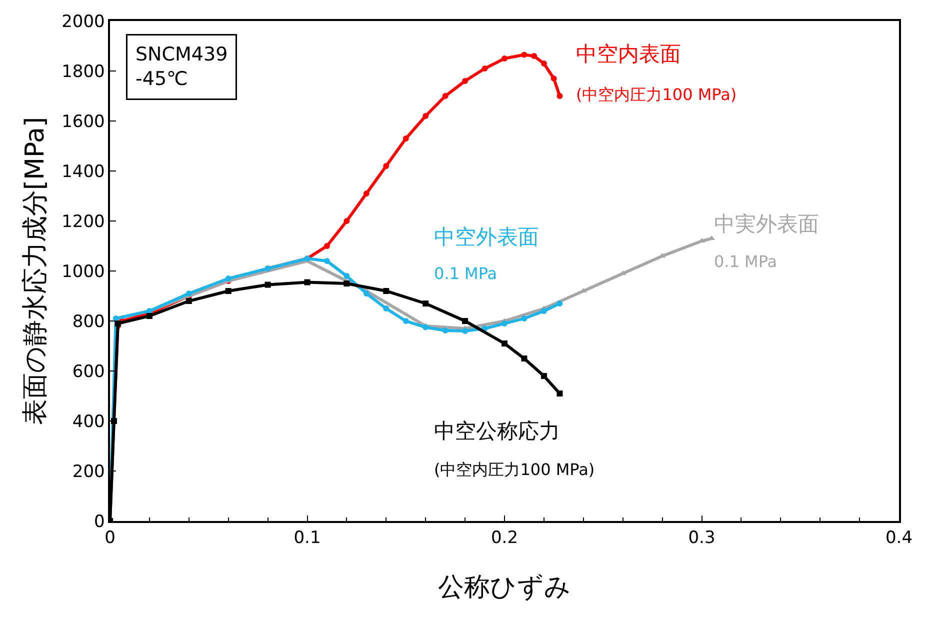 This screenshot has height=621, width=925. Describe the element at coordinates (83, 222) in the screenshot. I see `y-tick-label: 1200` at that location.